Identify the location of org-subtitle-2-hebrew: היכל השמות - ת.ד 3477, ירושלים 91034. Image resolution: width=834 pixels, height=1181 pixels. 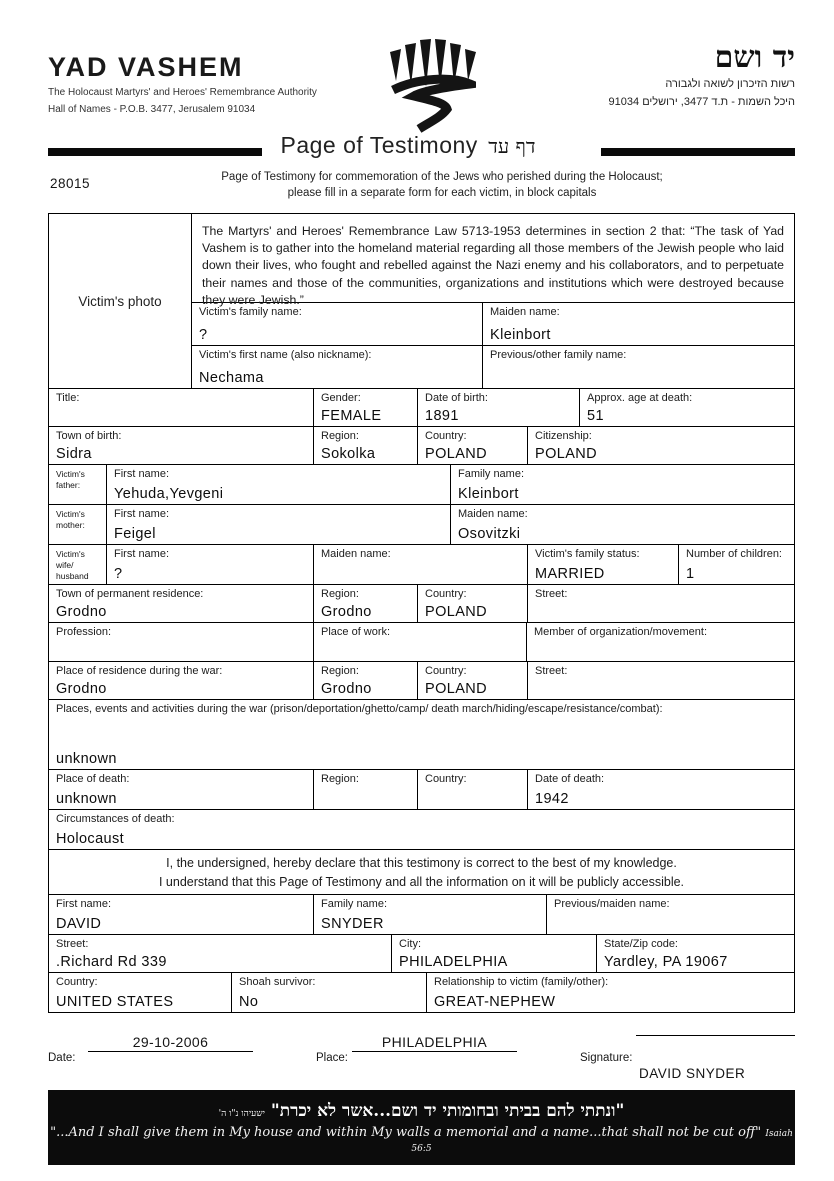
(701, 101).